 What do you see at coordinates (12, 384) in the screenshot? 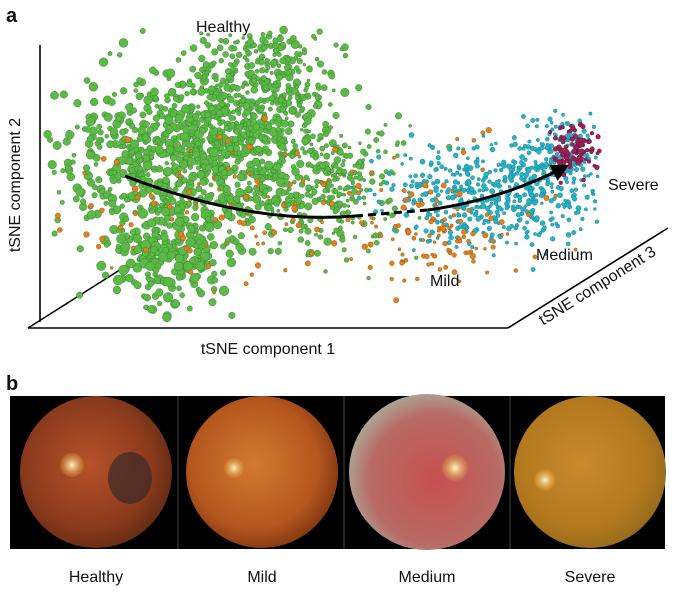
I see `panel-label: b` at bounding box center [12, 384].